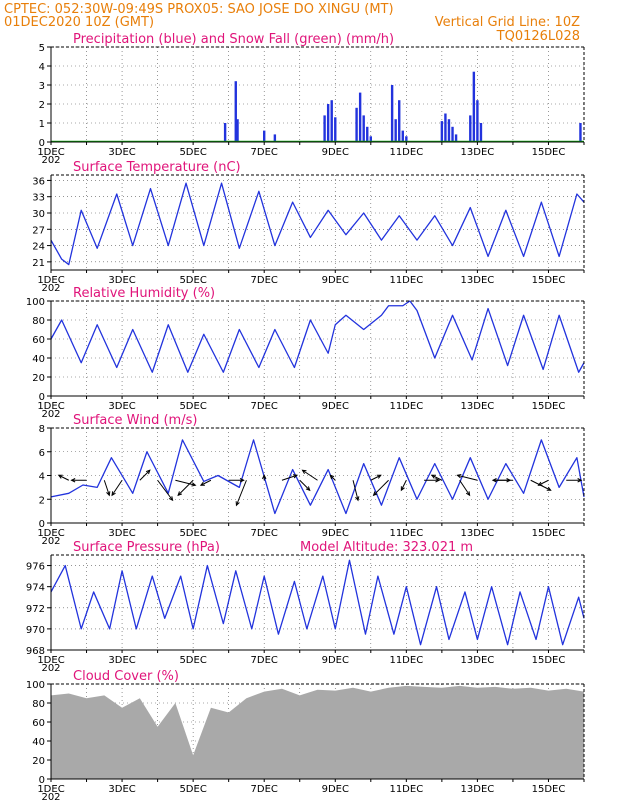 The image size is (618, 800). What do you see at coordinates (406, 533) in the screenshot?
I see `wind-xtick-label: 11DEC` at bounding box center [406, 533].